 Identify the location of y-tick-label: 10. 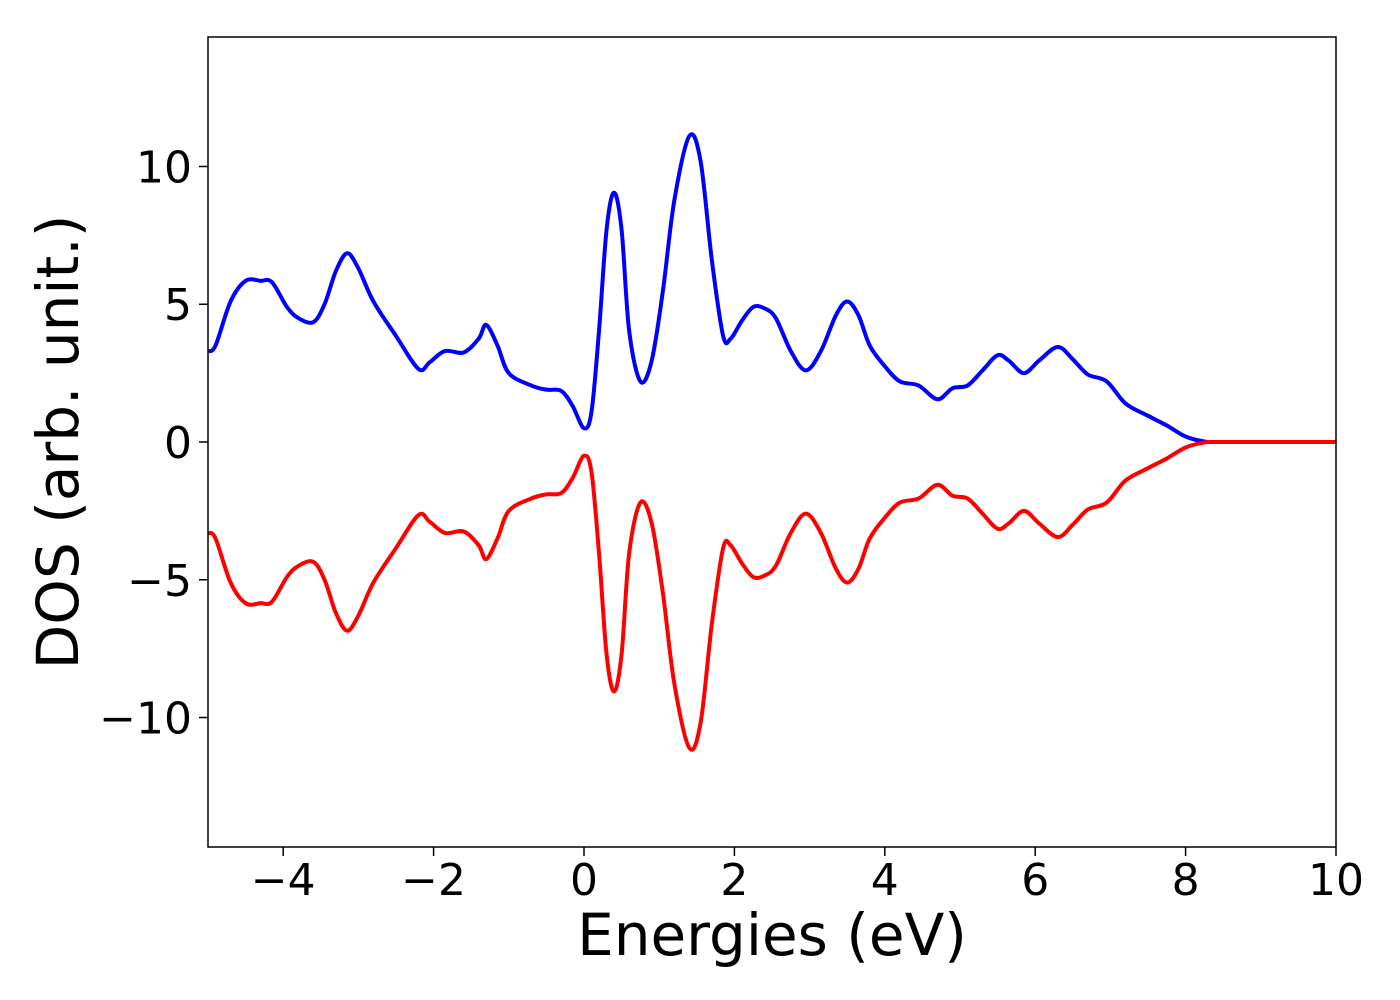
(164, 167).